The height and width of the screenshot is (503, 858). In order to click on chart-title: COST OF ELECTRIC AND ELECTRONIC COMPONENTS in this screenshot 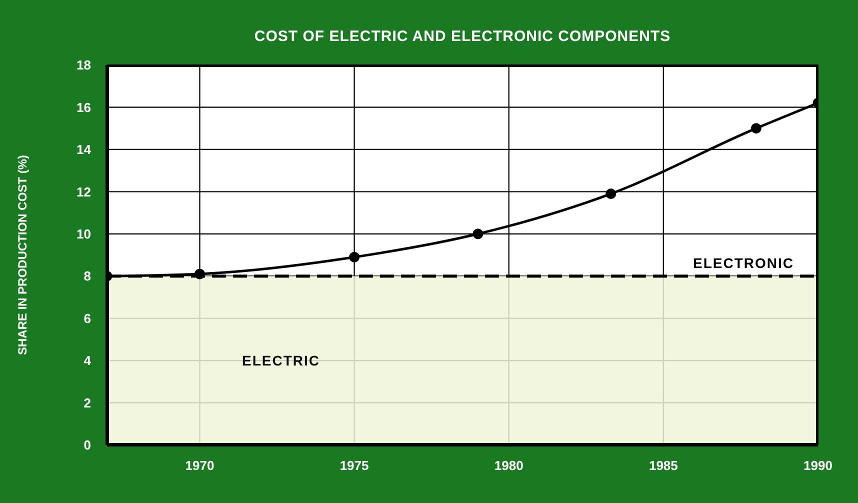, I will do `click(462, 36)`.